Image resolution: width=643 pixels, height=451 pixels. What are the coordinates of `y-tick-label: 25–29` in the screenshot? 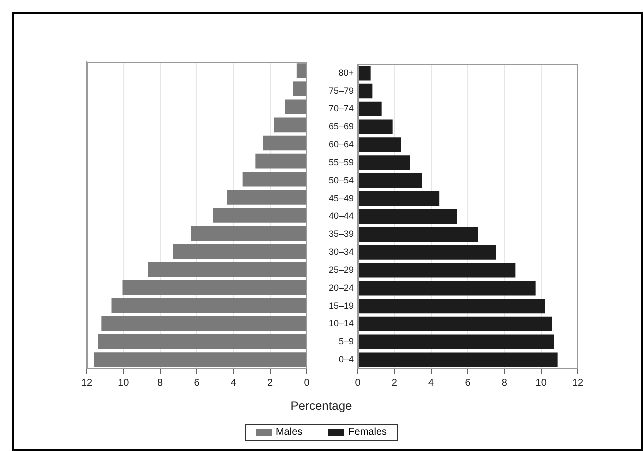 It's located at (341, 269).